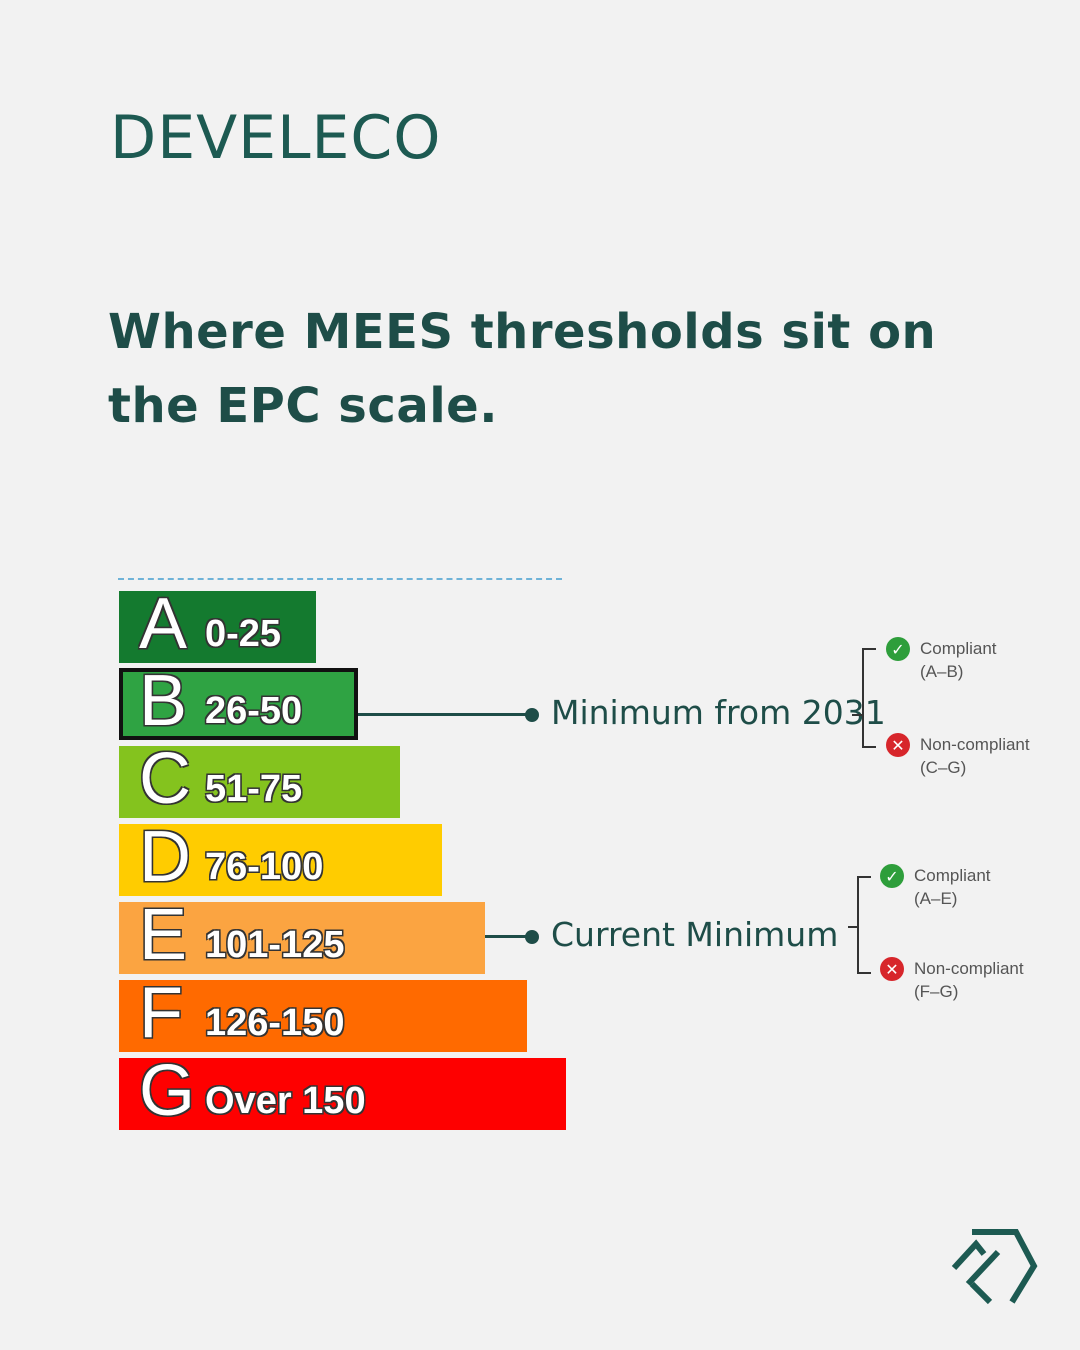  What do you see at coordinates (254, 788) in the screenshot?
I see `band-range: 51-75` at bounding box center [254, 788].